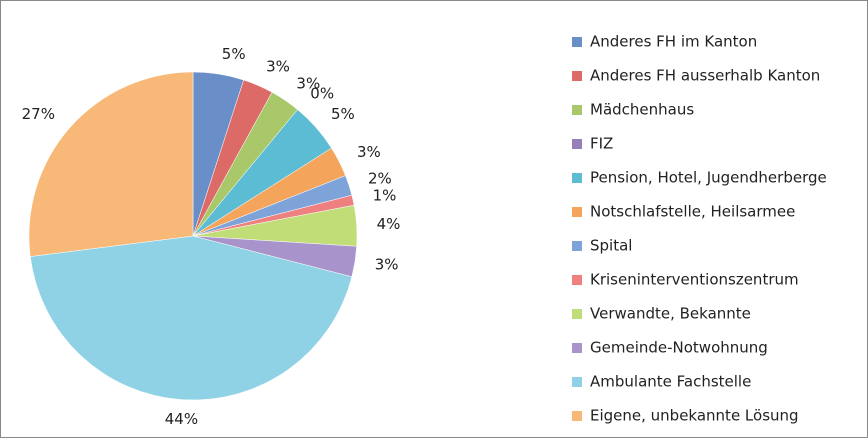 The width and height of the screenshot is (868, 438). What do you see at coordinates (708, 178) in the screenshot?
I see `legend-label: Pension, Hotel, Jugendherberge` at bounding box center [708, 178].